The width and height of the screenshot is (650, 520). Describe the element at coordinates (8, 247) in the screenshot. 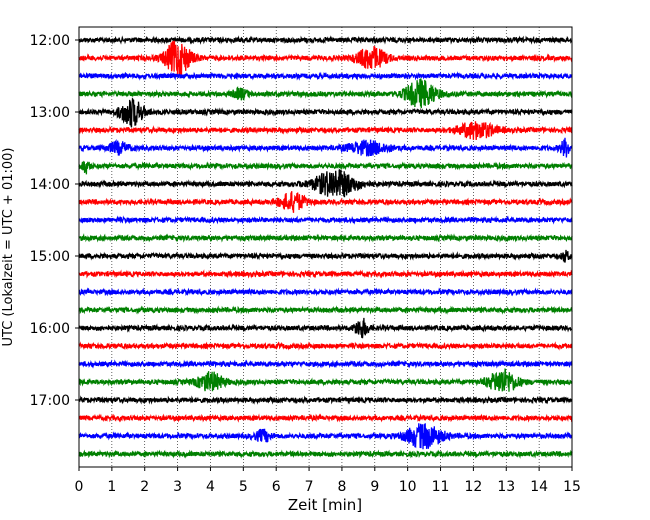

I see `y-axis-title: UTC (Lokalzeit = UTC + 01:00)` at that location.